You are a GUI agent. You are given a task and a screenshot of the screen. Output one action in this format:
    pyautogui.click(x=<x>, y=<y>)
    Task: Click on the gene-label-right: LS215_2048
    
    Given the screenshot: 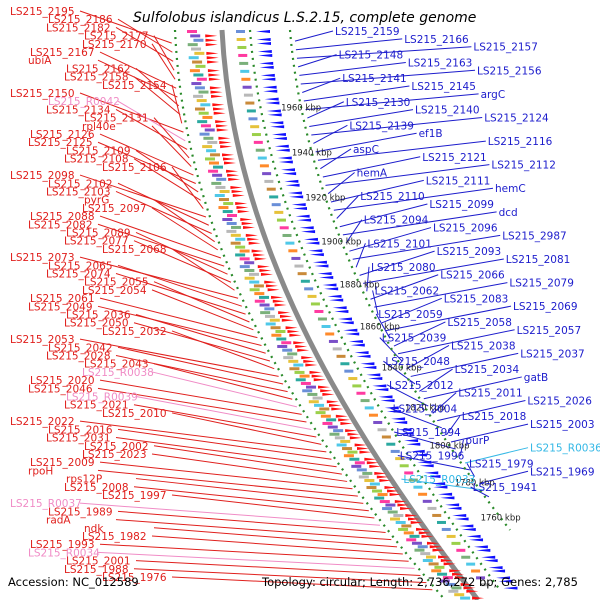 What is the action you would take?
    pyautogui.click(x=417, y=362)
    